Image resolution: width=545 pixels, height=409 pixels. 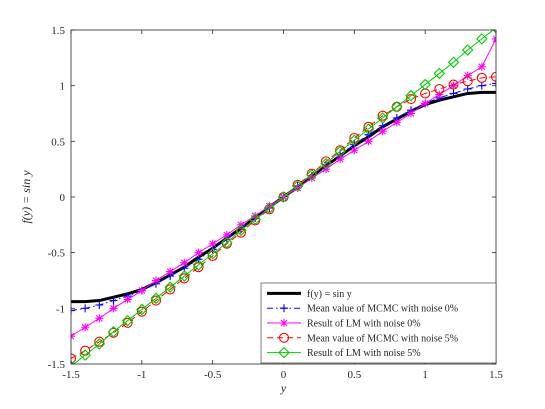 What do you see at coordinates (382, 338) in the screenshot?
I see `legend-entry-mean-value-of-mcmc-with-noise-5-label: Mean value of MCMC with noise 5%` at bounding box center [382, 338].